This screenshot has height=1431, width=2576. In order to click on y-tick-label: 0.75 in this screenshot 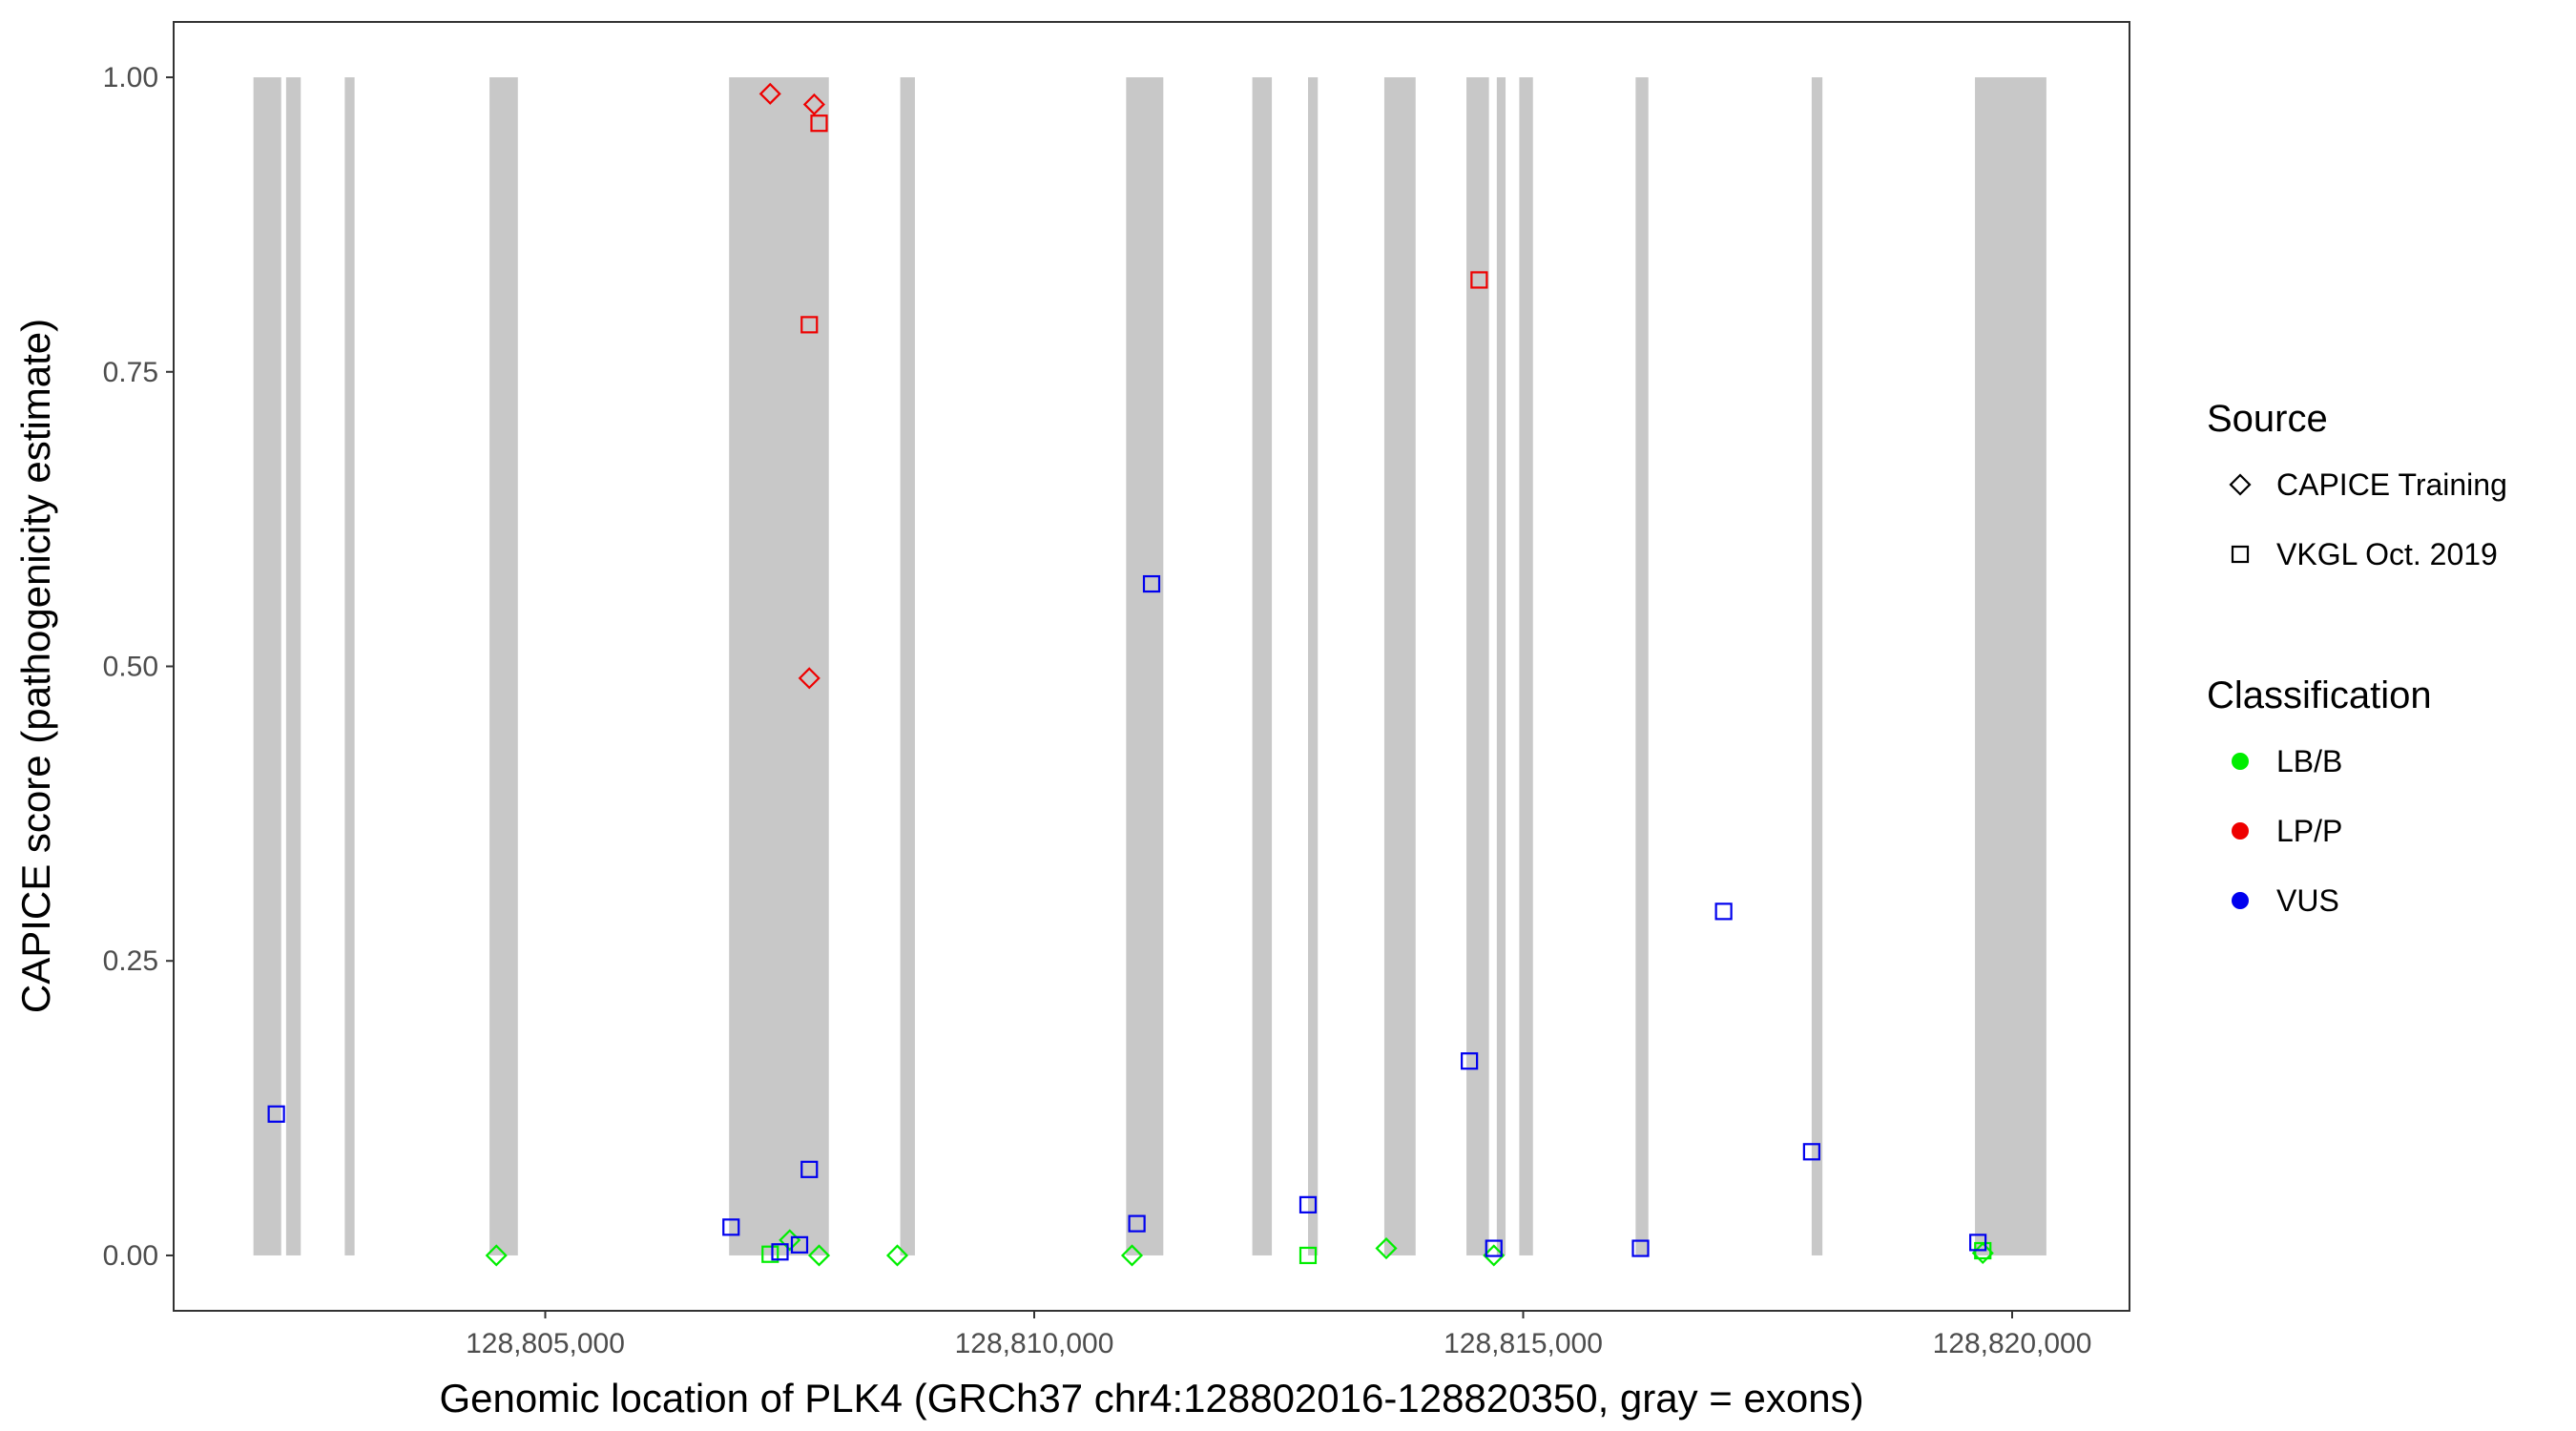, I will do `click(130, 372)`.